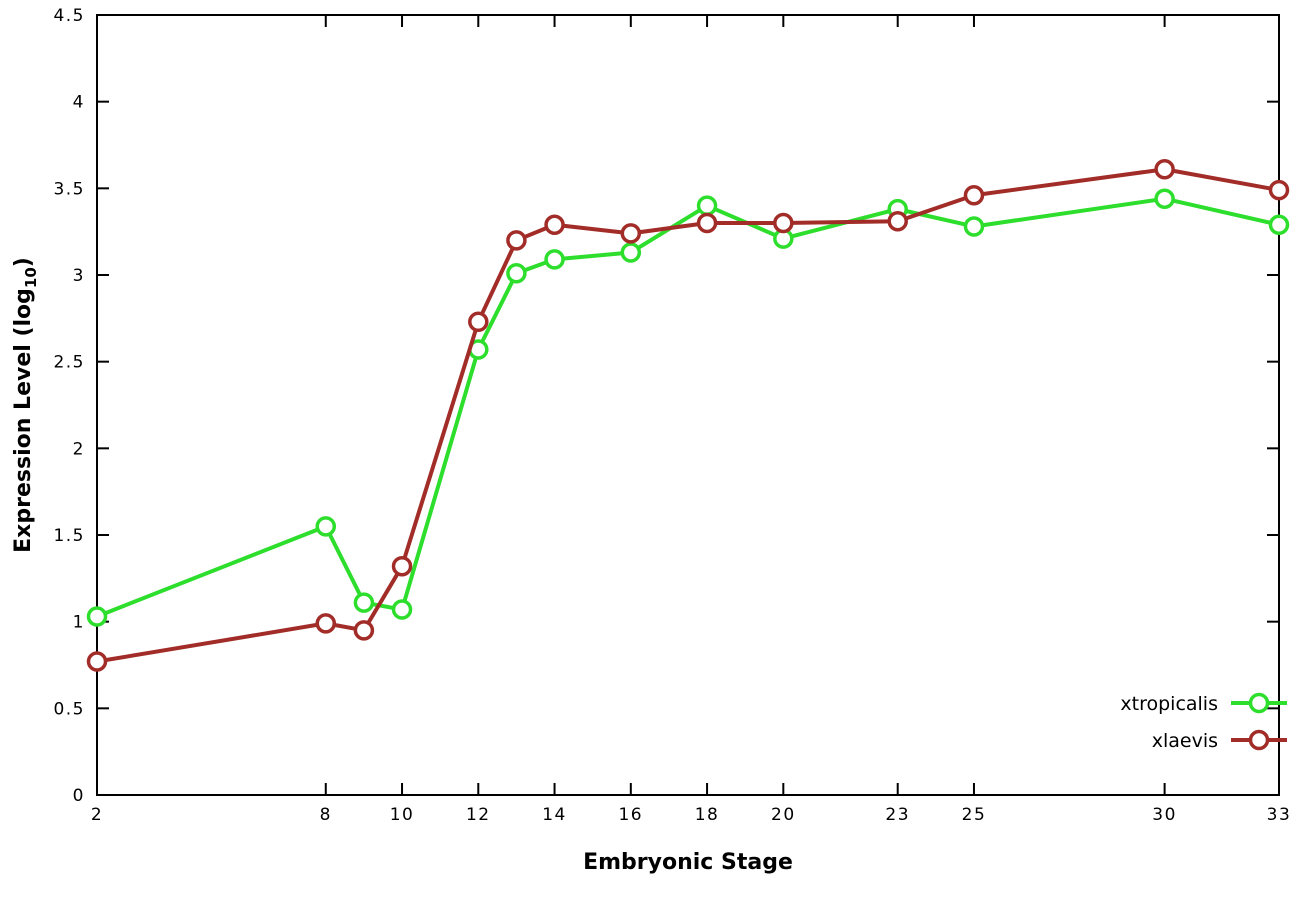 This screenshot has height=907, width=1296. Describe the element at coordinates (974, 815) in the screenshot. I see `x-tick-label: 25` at that location.